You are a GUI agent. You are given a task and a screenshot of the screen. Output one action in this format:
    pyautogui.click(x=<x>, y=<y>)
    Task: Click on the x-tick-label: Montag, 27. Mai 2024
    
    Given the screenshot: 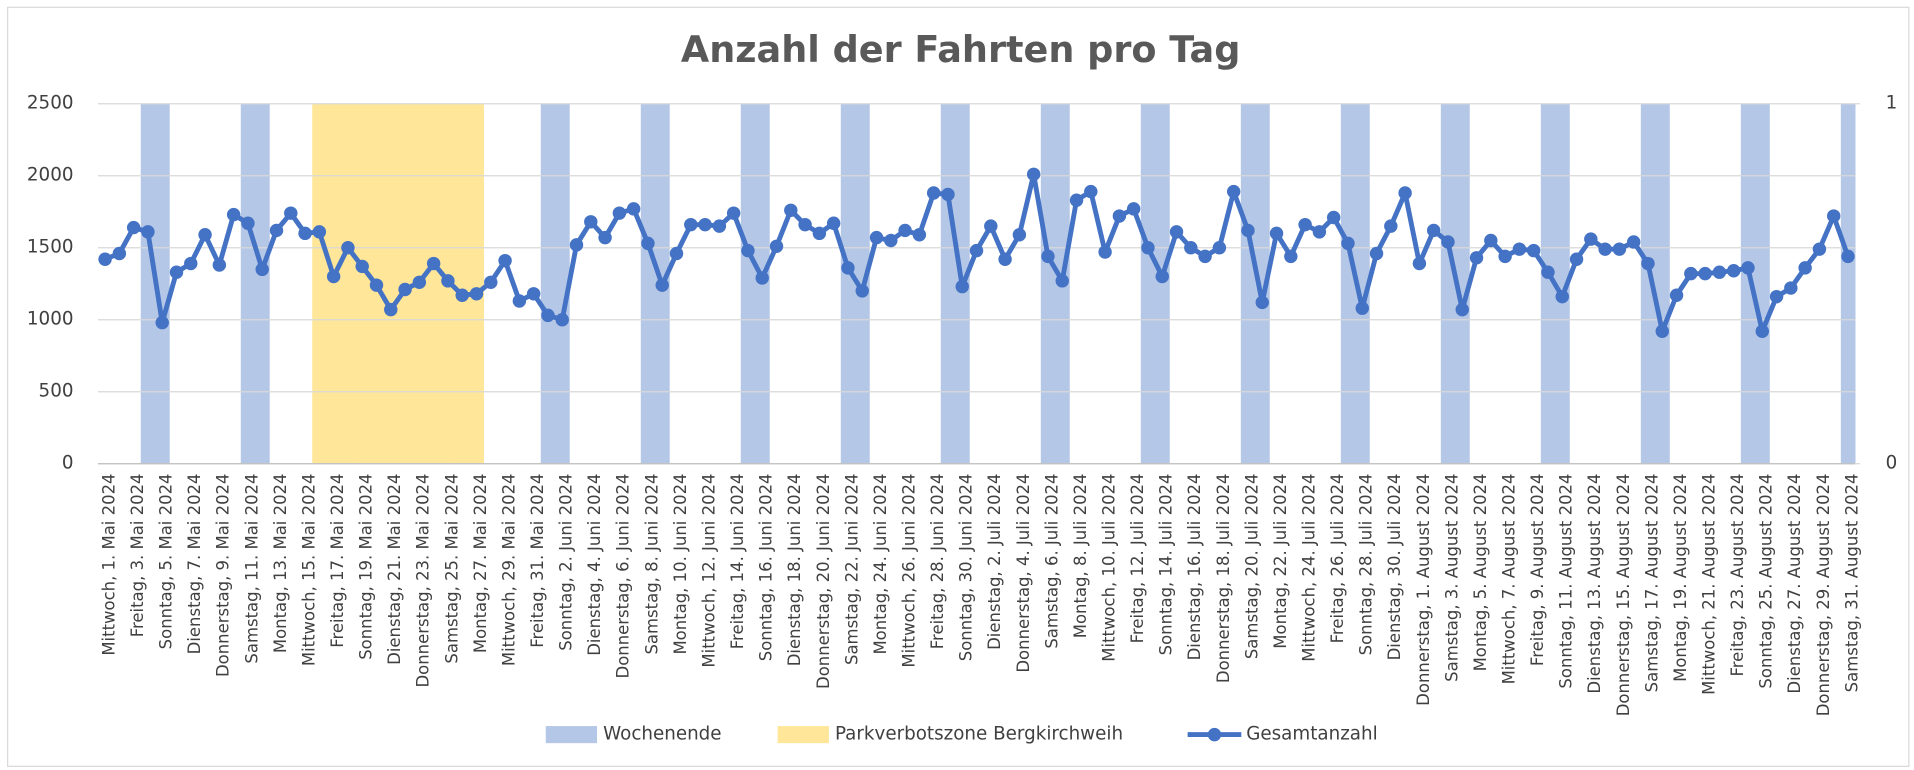 What is the action you would take?
    pyautogui.click(x=480, y=563)
    